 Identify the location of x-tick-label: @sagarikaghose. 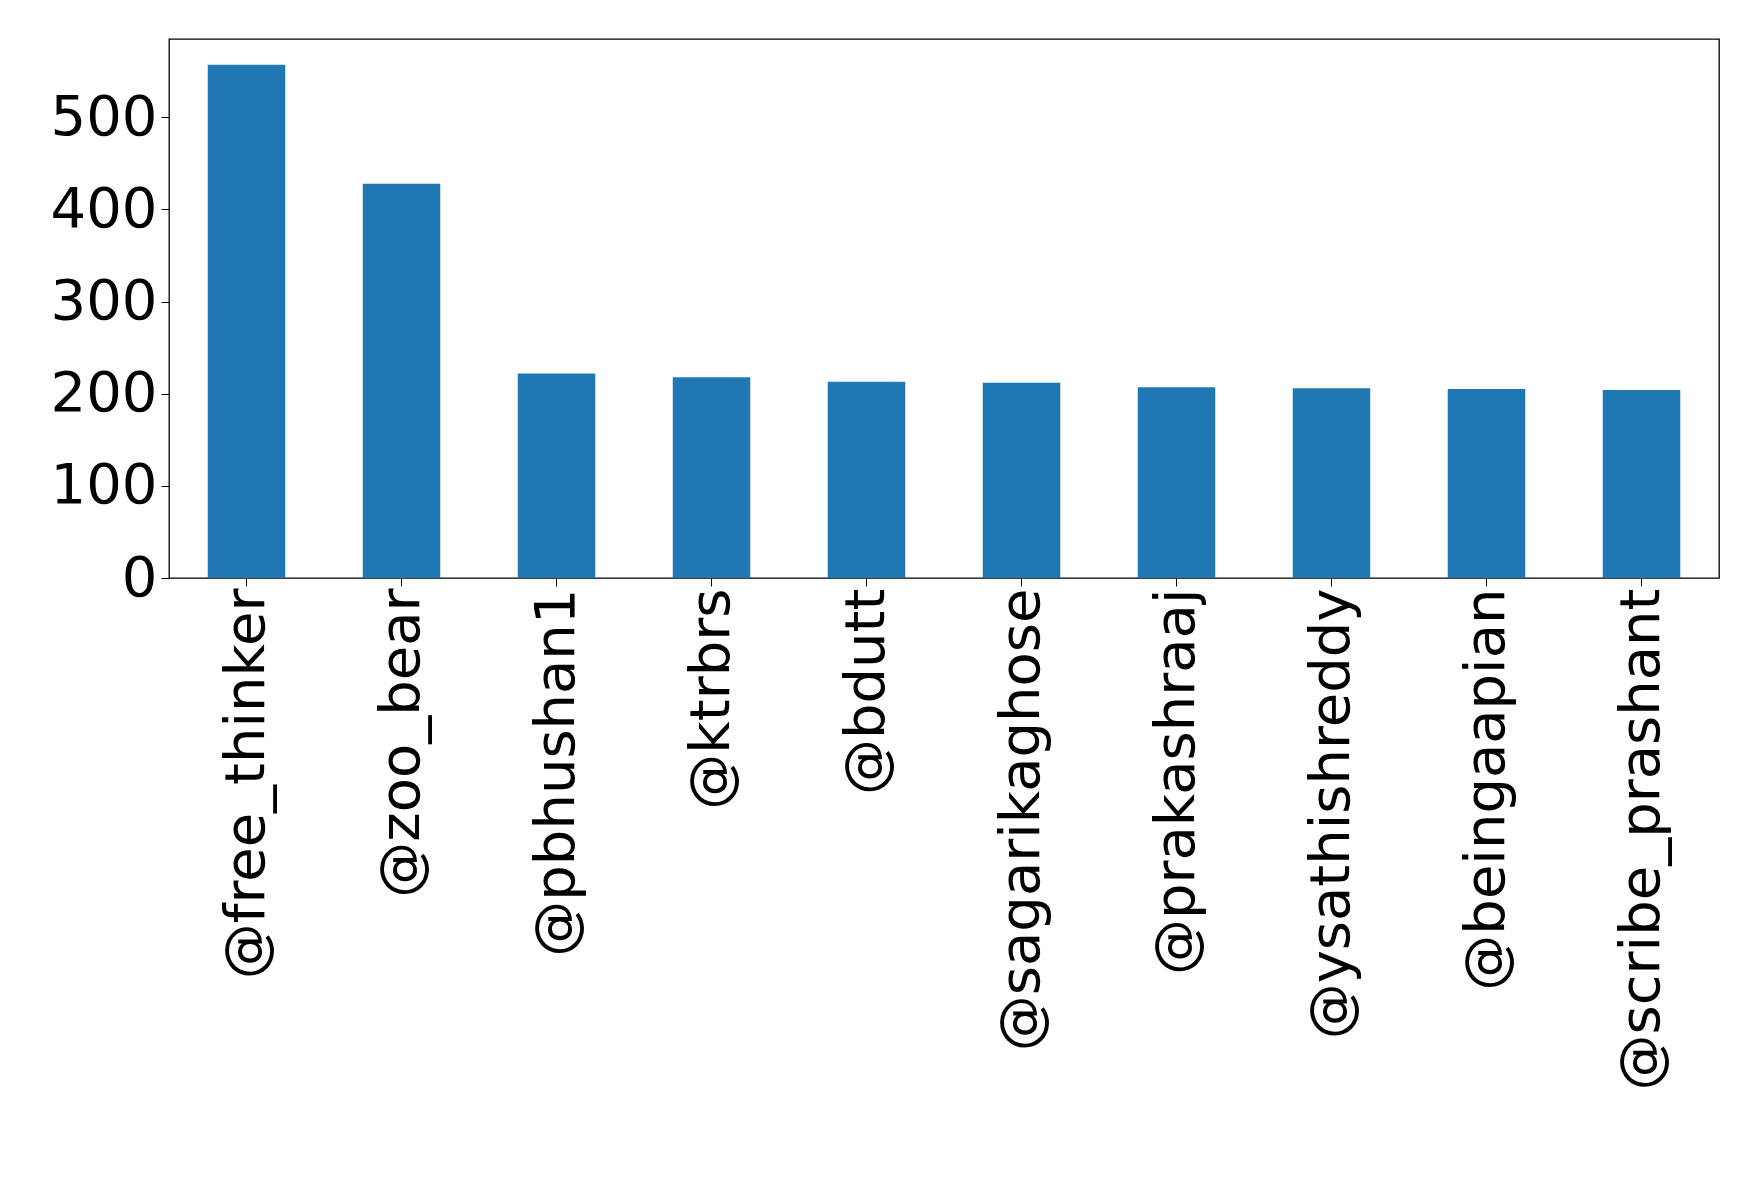
(1019, 820).